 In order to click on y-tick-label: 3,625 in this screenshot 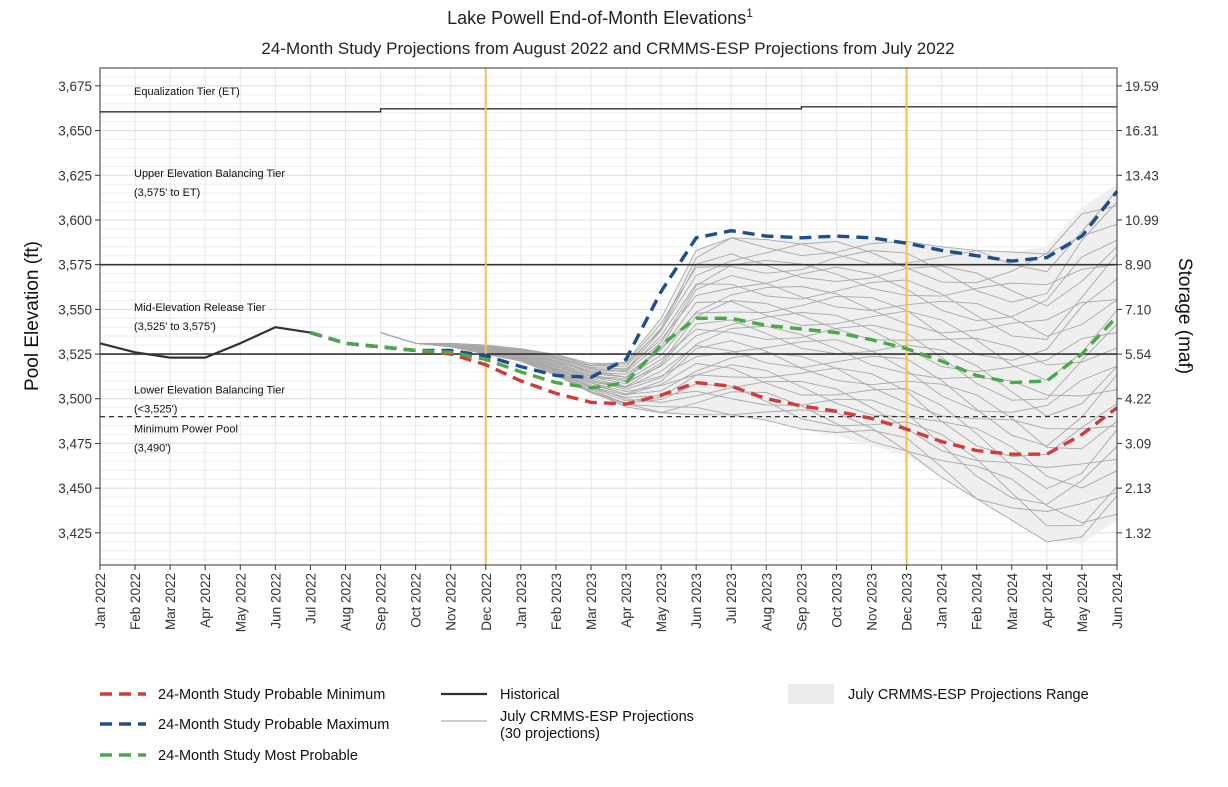, I will do `click(75, 175)`.